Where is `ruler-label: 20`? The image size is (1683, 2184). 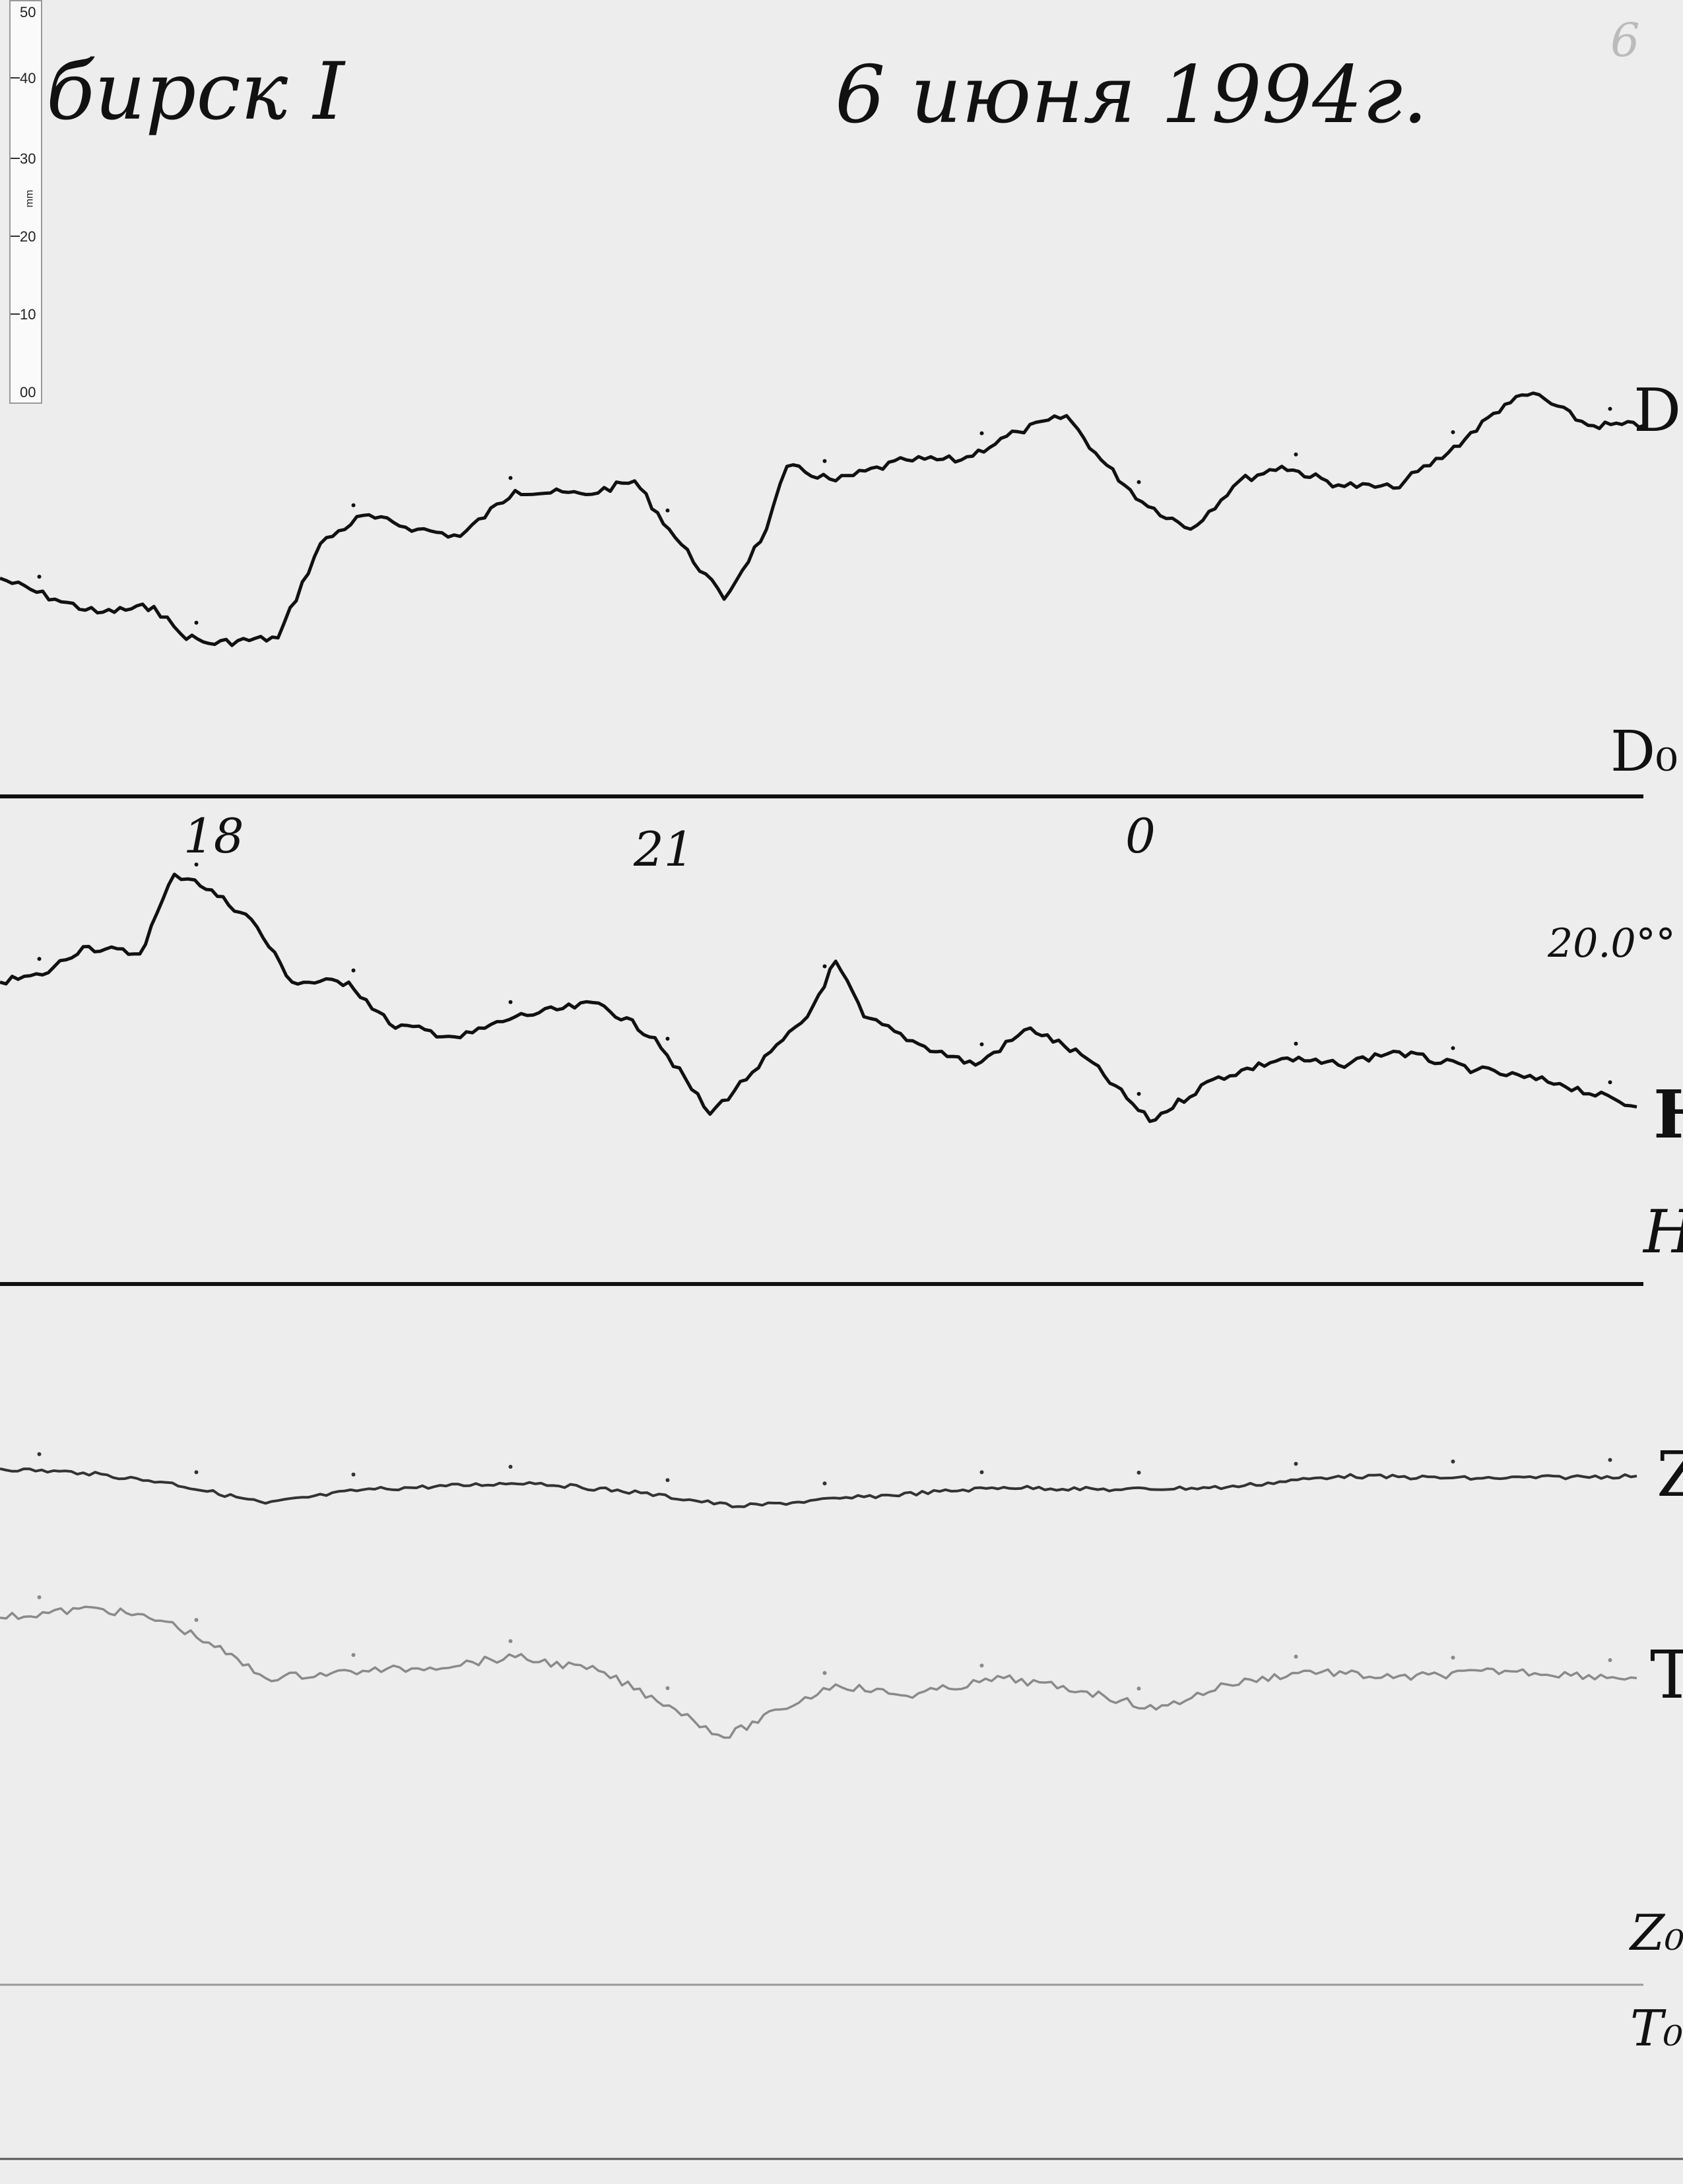 ruler-label: 20 is located at coordinates (28, 236).